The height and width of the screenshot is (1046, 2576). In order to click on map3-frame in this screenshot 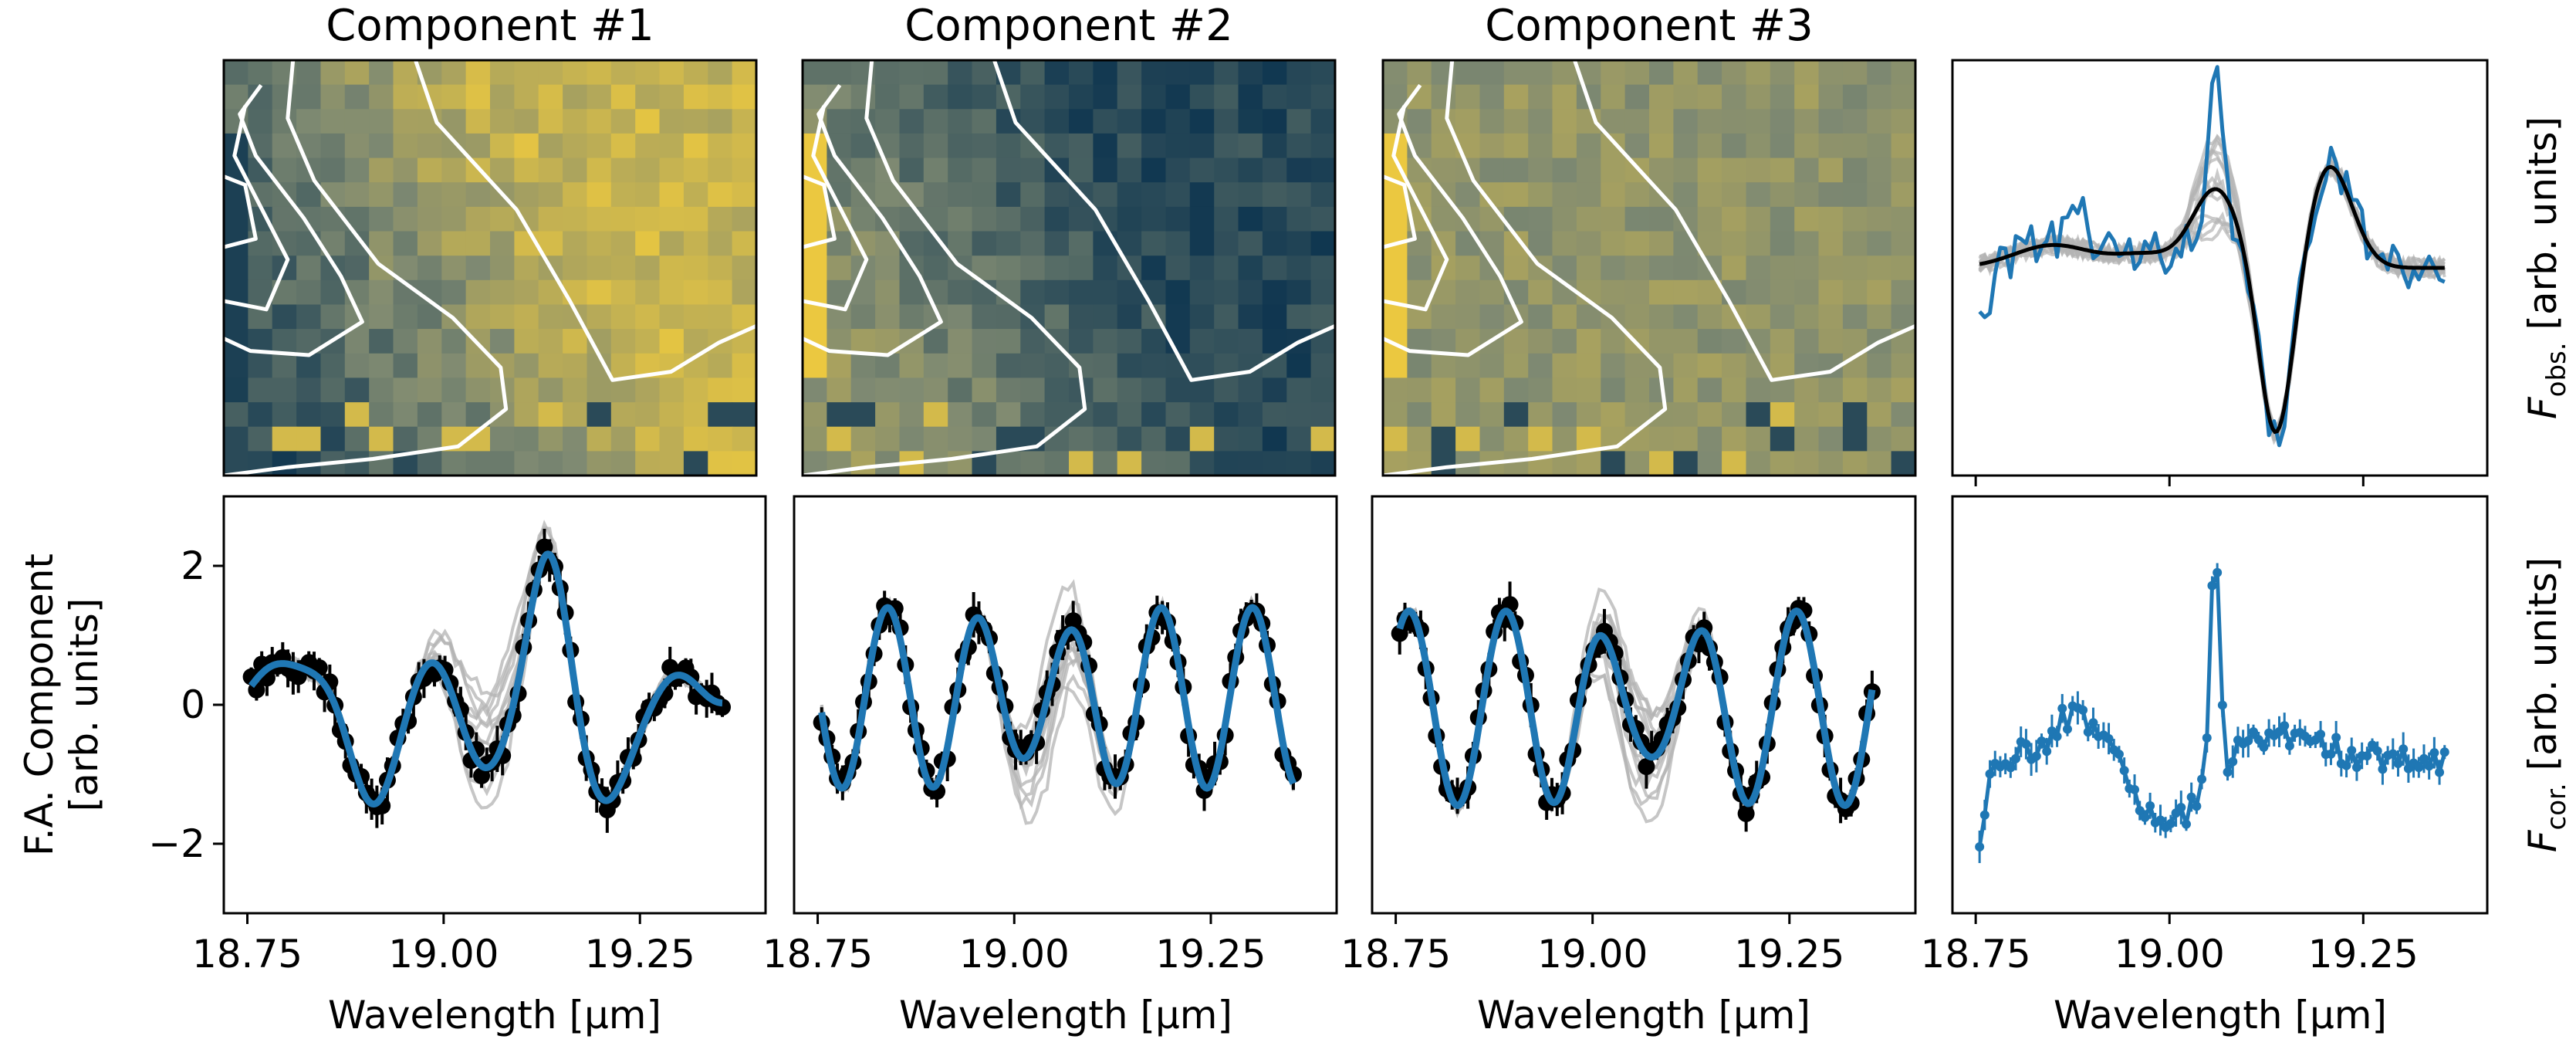, I will do `click(1649, 268)`.